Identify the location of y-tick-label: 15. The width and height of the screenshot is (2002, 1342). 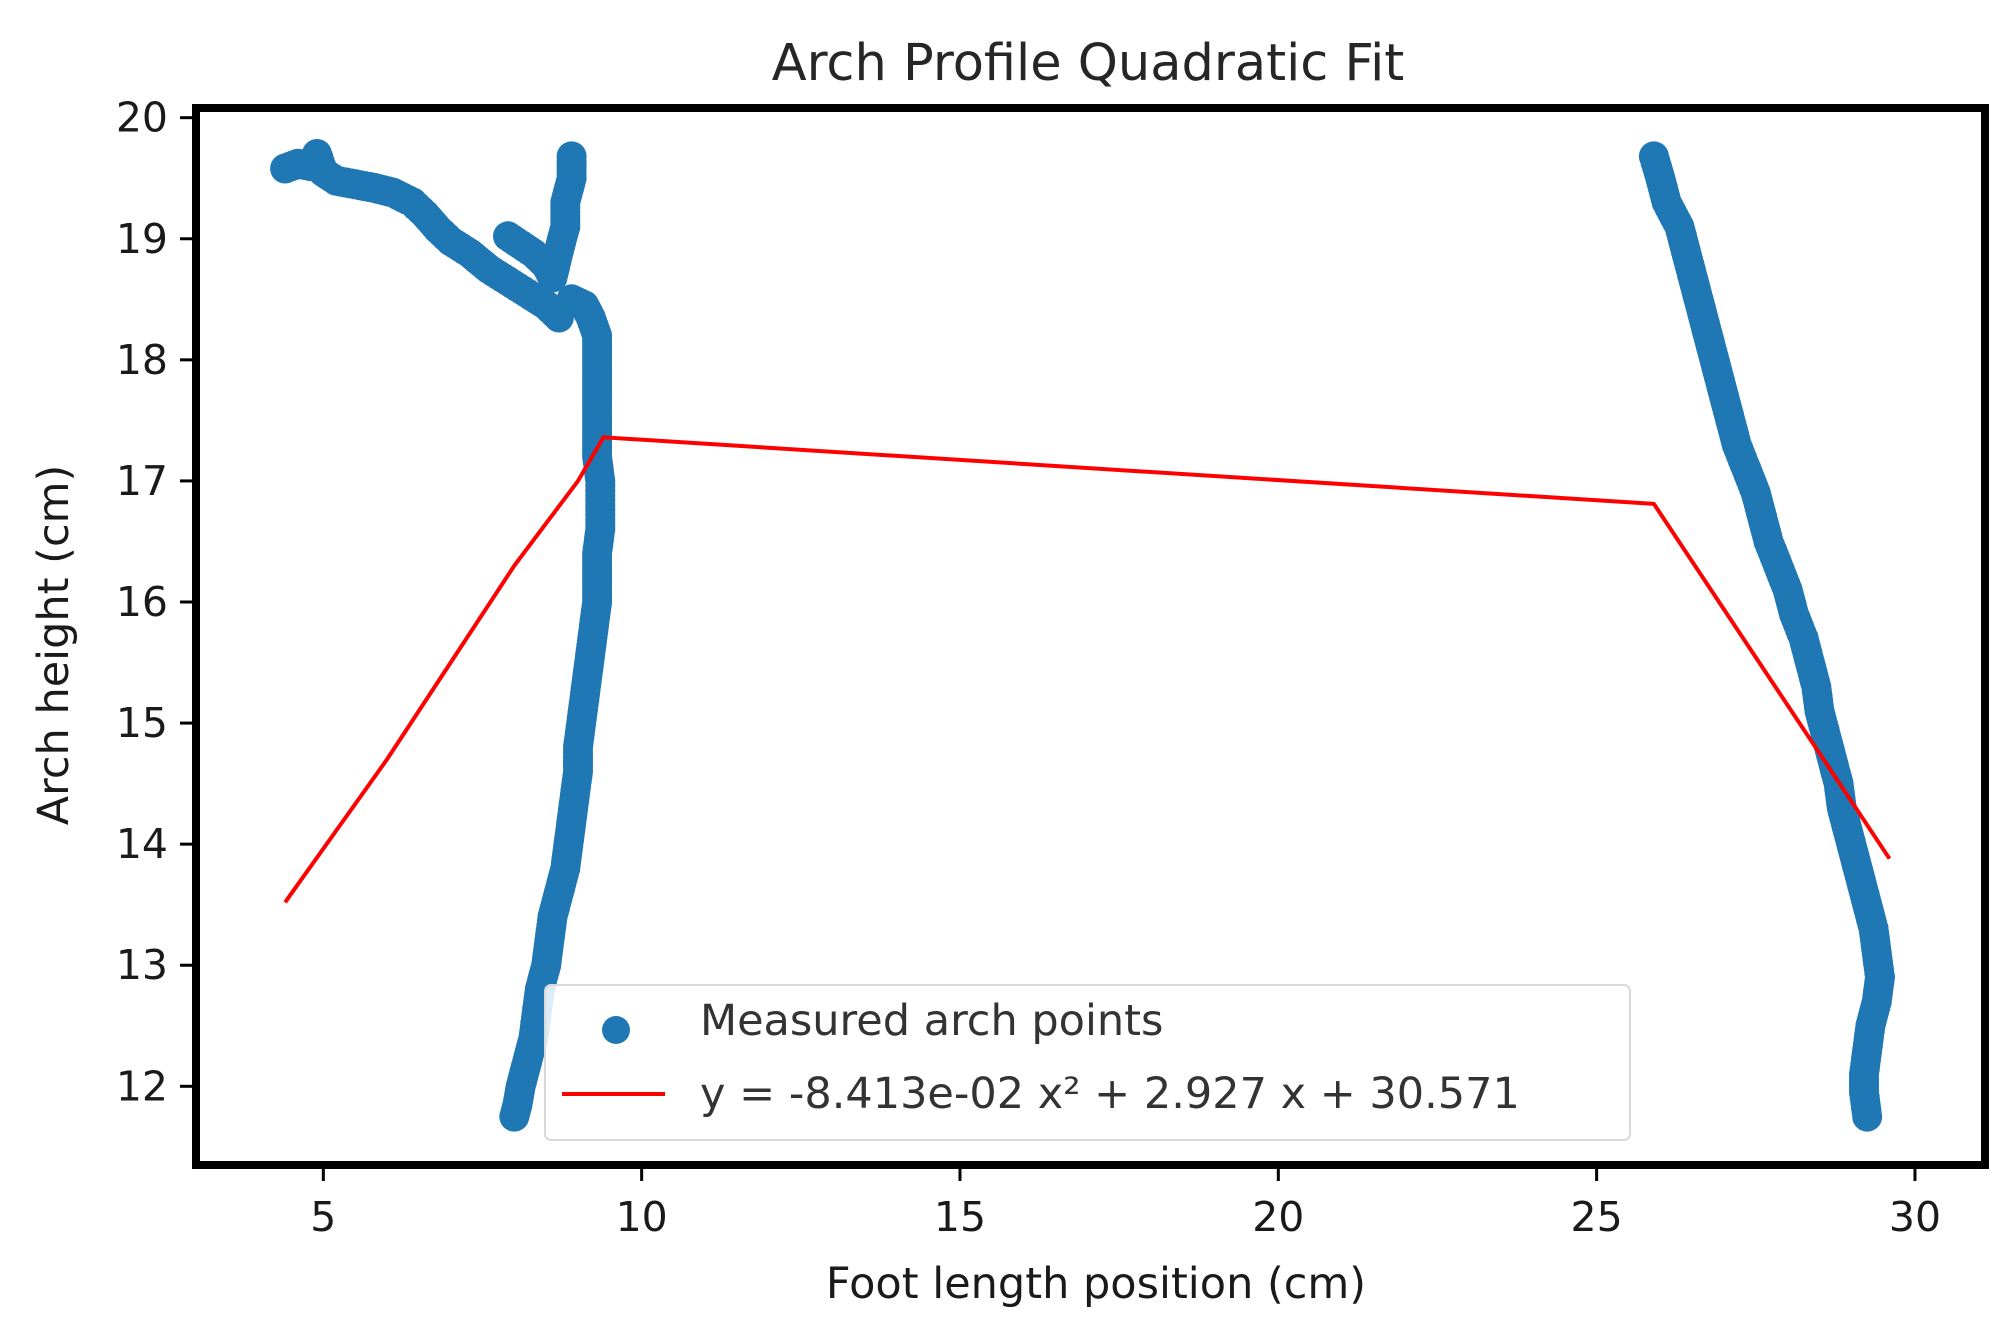
(142, 723).